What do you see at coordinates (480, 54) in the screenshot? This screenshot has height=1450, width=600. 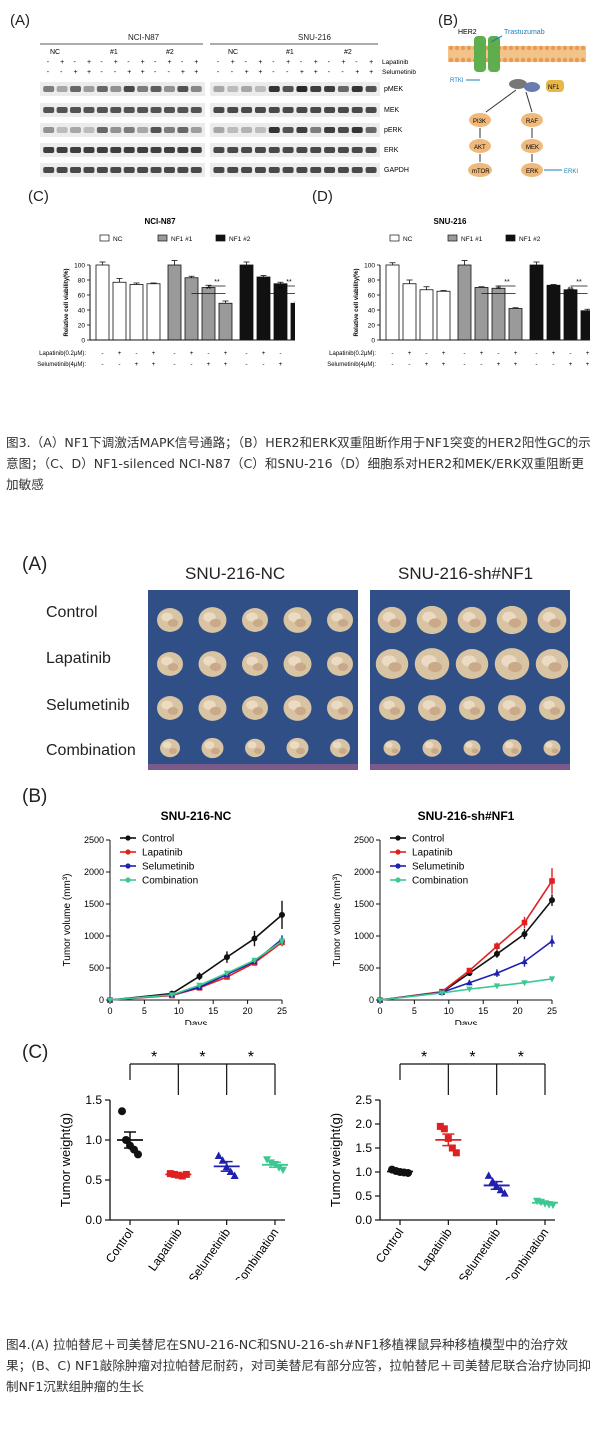 I see `her2-receptor` at bounding box center [480, 54].